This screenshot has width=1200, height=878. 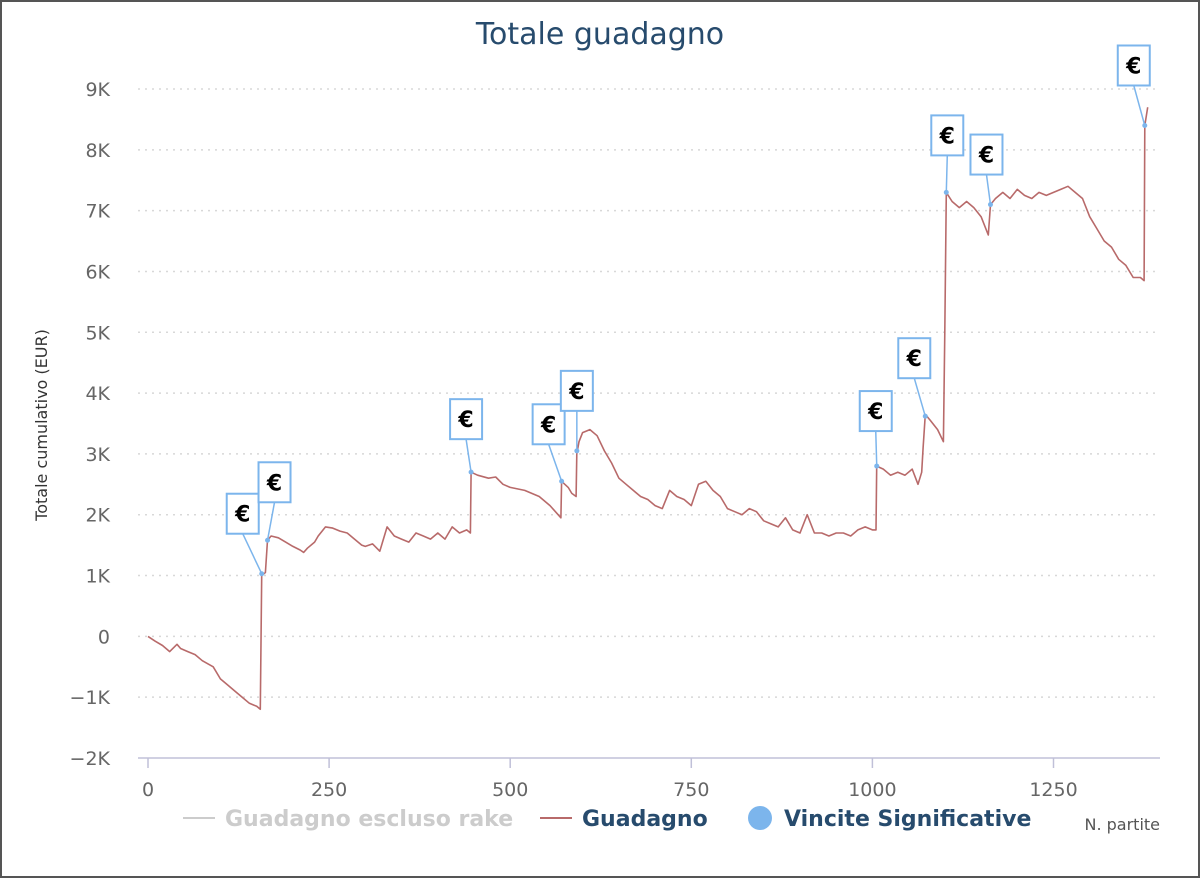 I want to click on legend-item: Guadagno escluso rake, so click(x=348, y=819).